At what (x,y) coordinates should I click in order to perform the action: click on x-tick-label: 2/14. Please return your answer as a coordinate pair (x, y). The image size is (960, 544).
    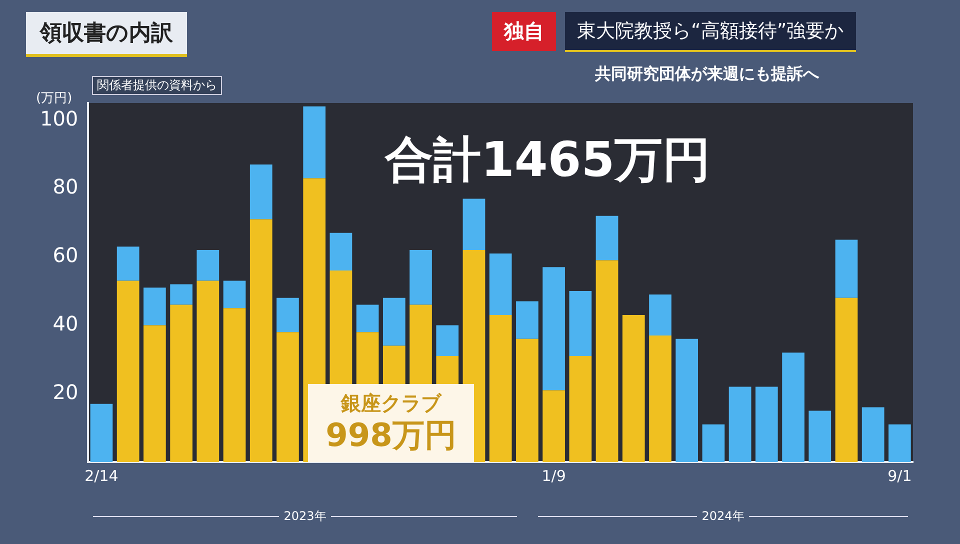
    Looking at the image, I should click on (101, 475).